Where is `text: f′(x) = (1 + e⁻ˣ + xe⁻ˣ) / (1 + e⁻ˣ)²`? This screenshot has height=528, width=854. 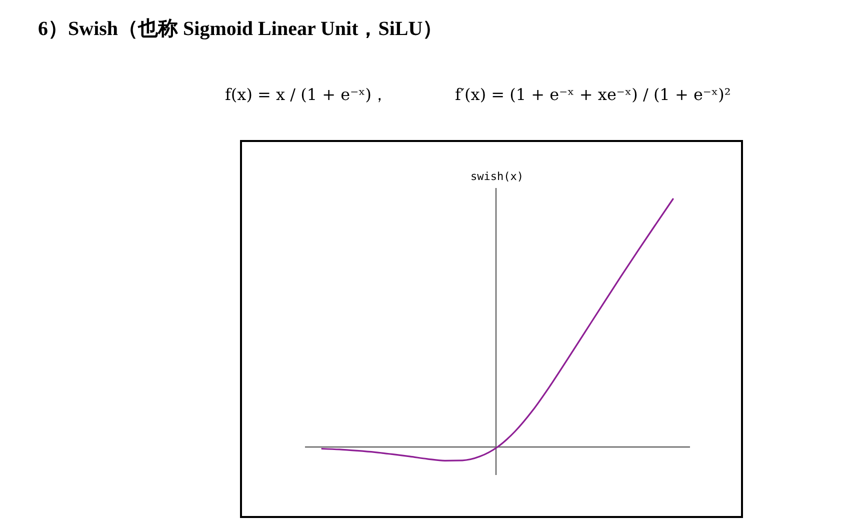
text: f′(x) = (1 + e⁻ˣ + xe⁻ˣ) / (1 + e⁻ˣ)² is located at coordinates (593, 94).